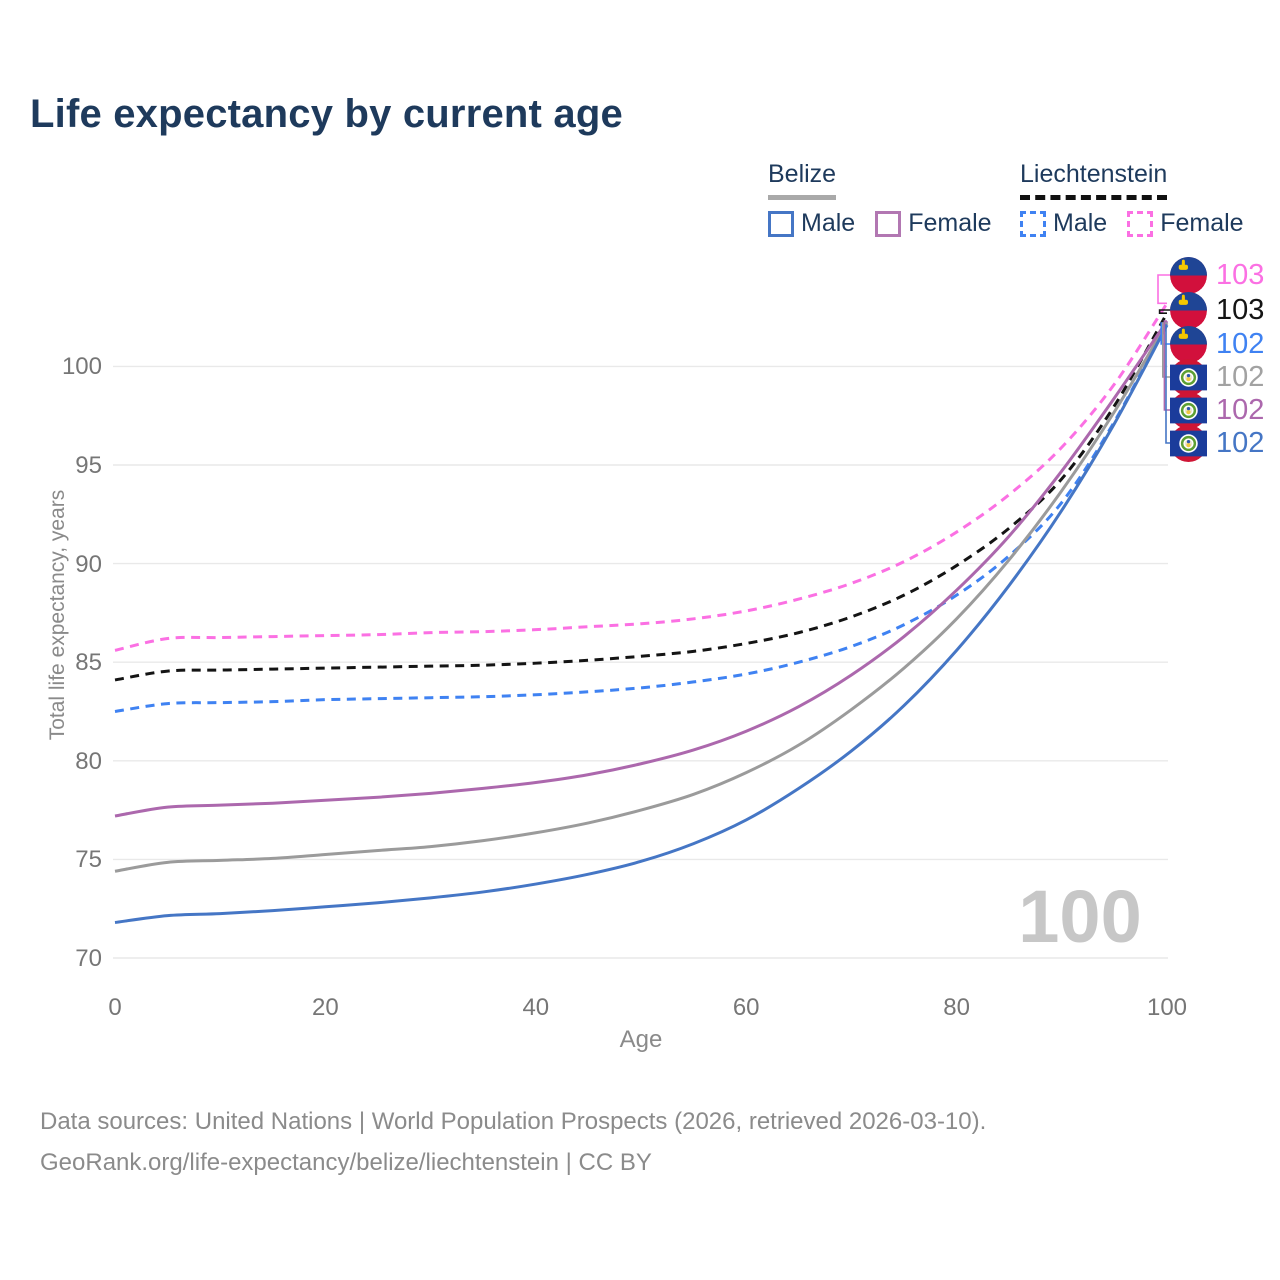 The image size is (1280, 1280). Describe the element at coordinates (88, 860) in the screenshot. I see `y-tick-75: 75` at that location.